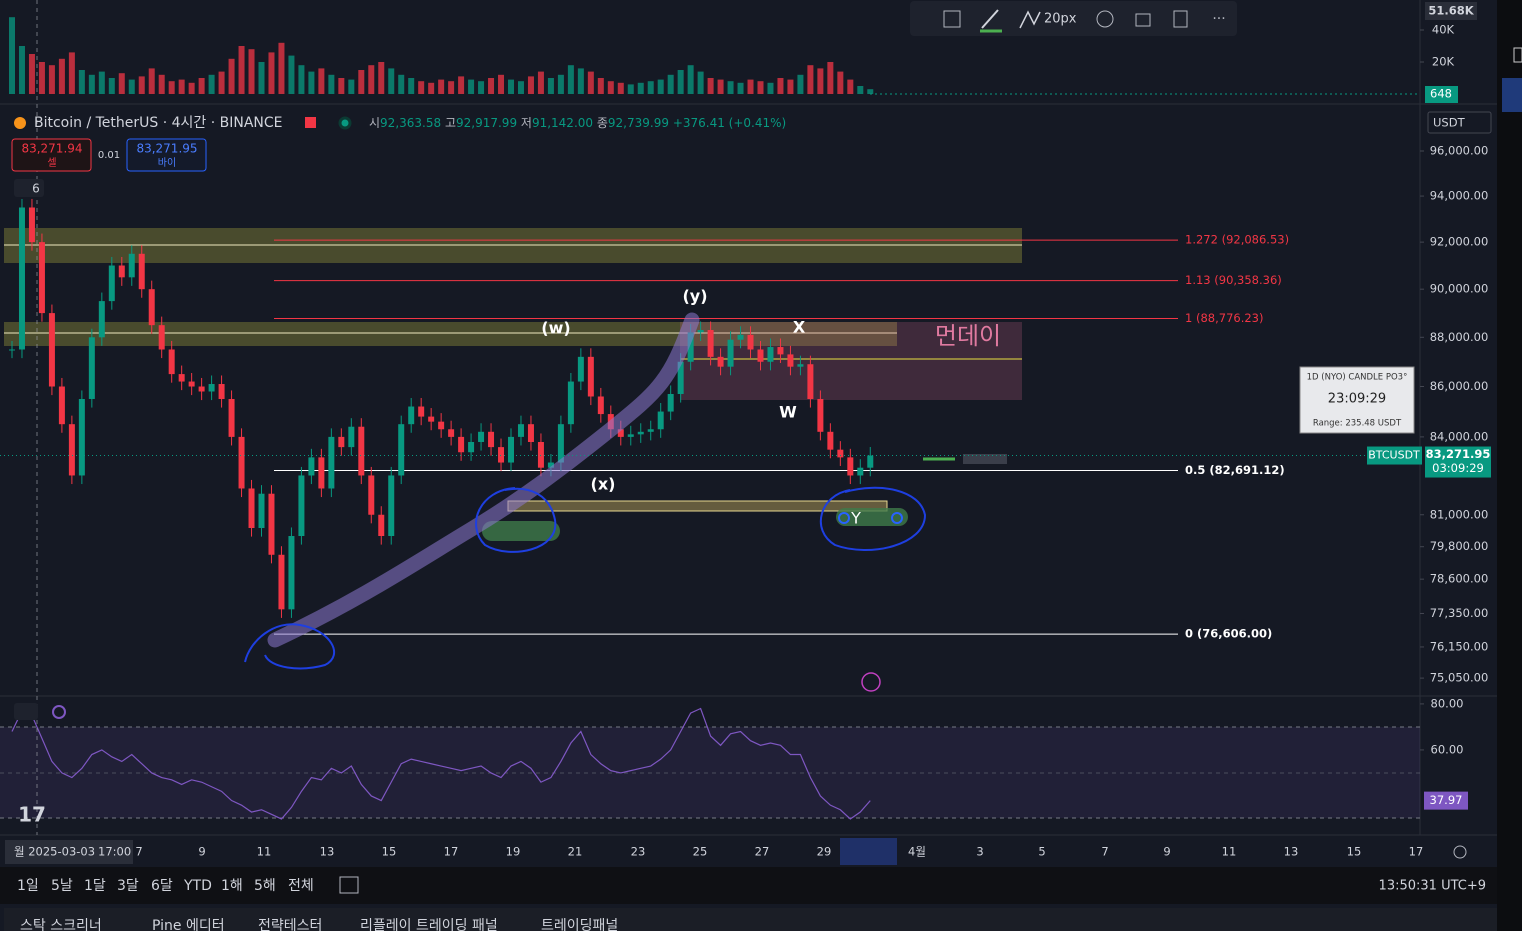 The height and width of the screenshot is (931, 1522). Describe the element at coordinates (429, 924) in the screenshot. I see `bottom-tab: 리플레이 트레이딩 패널` at that location.